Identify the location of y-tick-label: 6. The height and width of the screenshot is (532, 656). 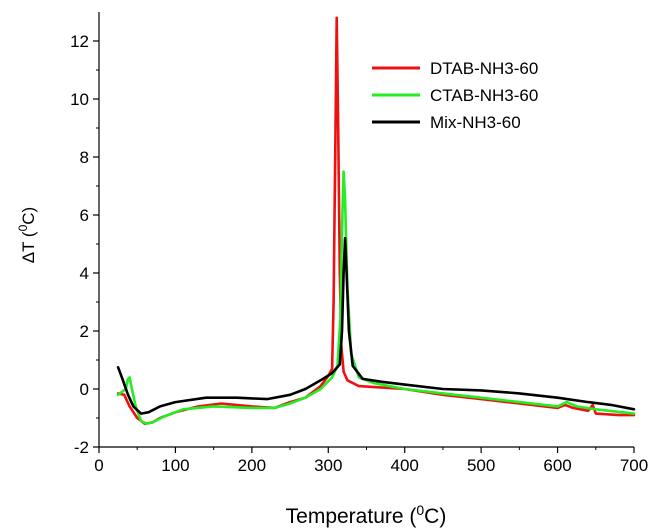
(84, 215).